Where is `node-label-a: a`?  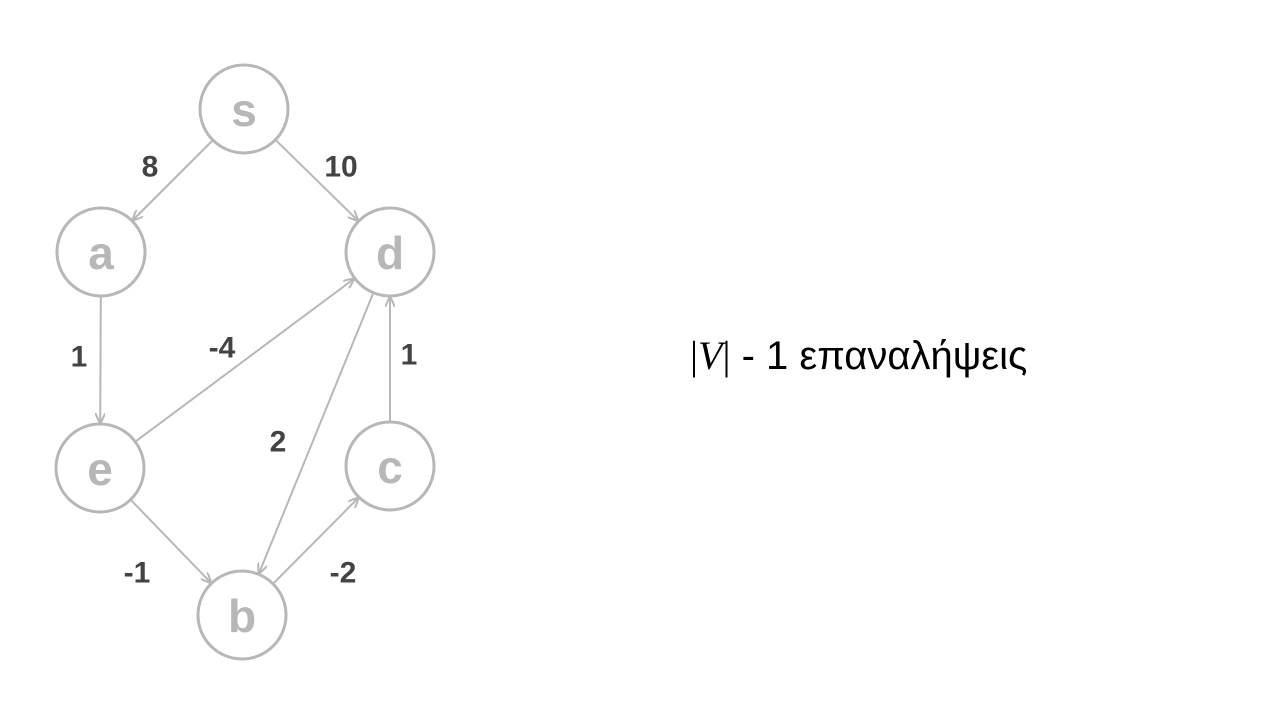
node-label-a: a is located at coordinates (101, 253).